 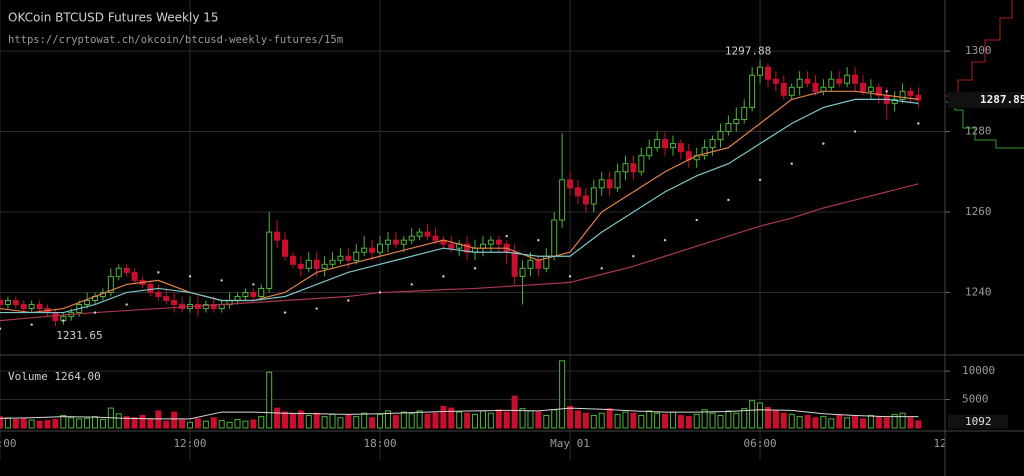 What do you see at coordinates (189, 443) in the screenshot?
I see `x-tick-label: 12:00` at bounding box center [189, 443].